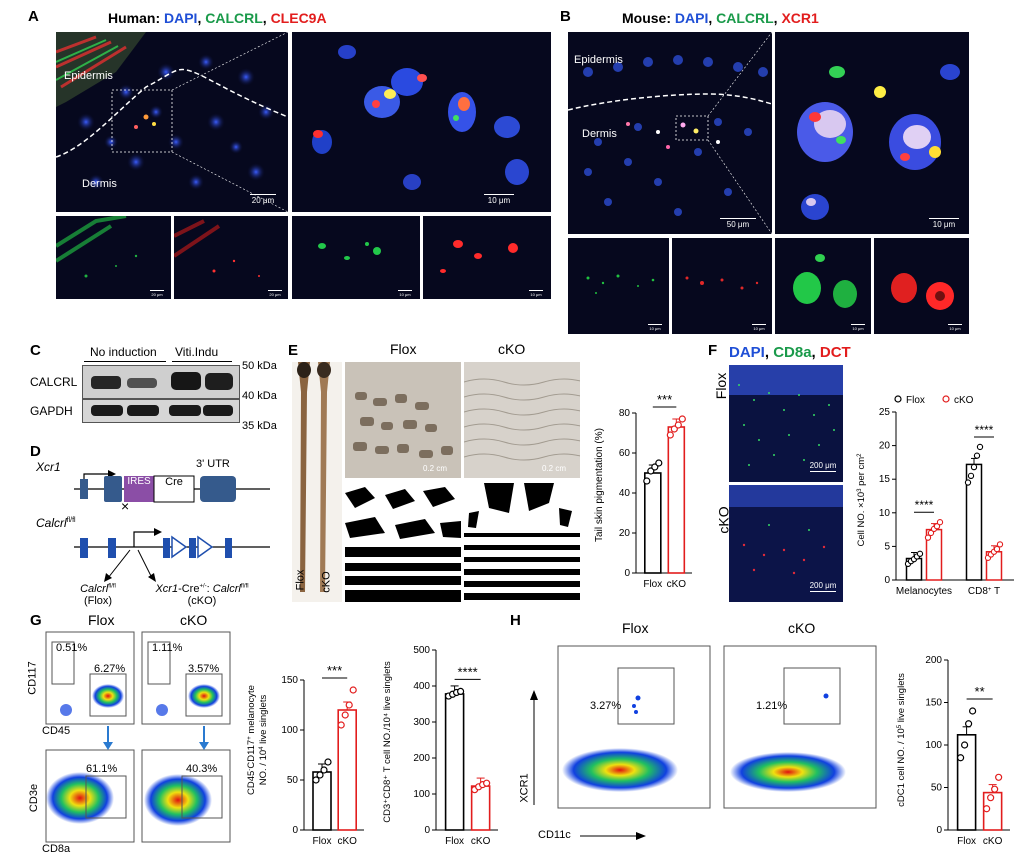  What do you see at coordinates (861, 473) in the screenshot?
I see `chart-f-ylabel-part: per cm` at bounding box center [861, 473].